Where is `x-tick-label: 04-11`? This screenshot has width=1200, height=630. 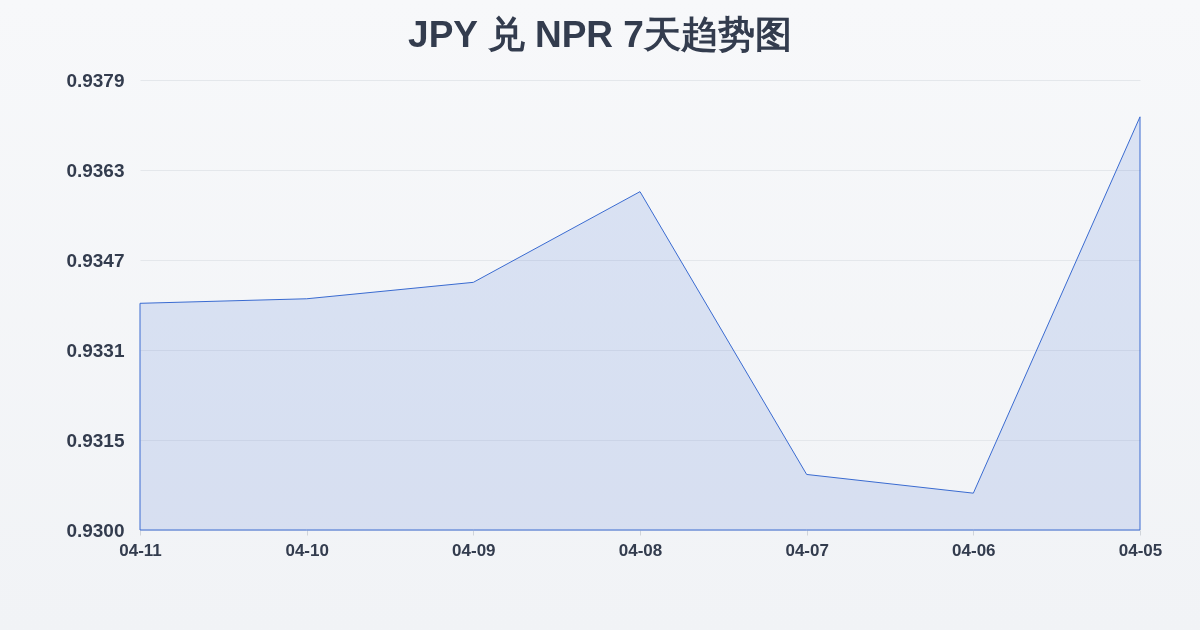
x-tick-label: 04-11 is located at coordinates (140, 550).